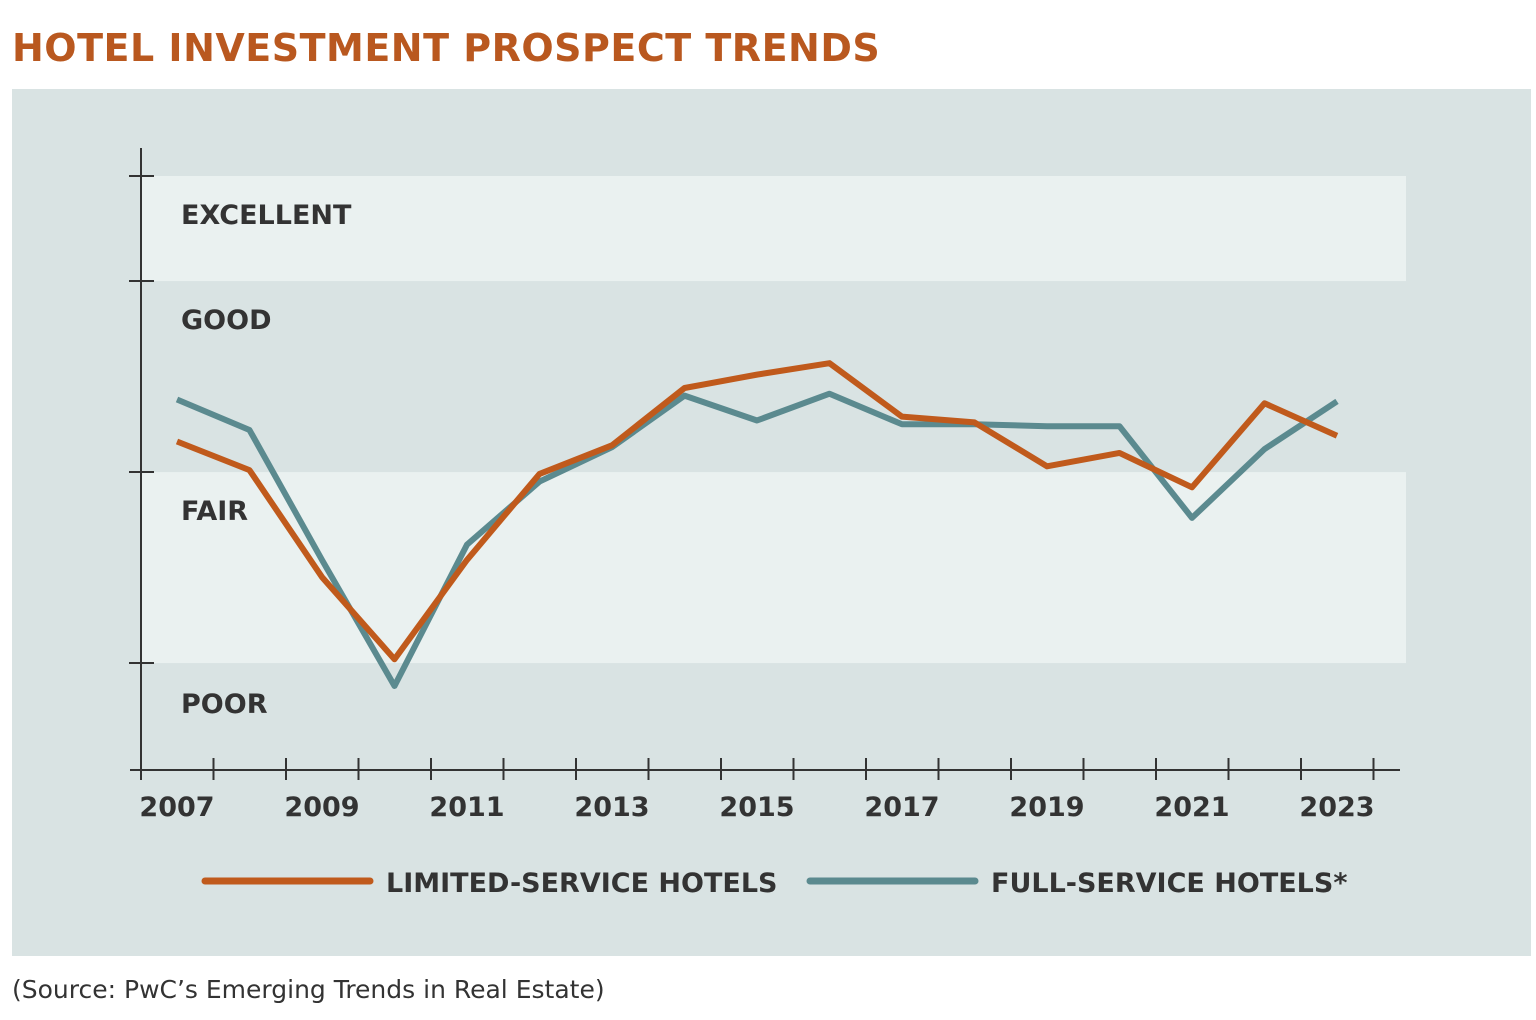 Image resolution: width=1536 pixels, height=1020 pixels. Describe the element at coordinates (214, 511) in the screenshot. I see `y-category-label: FAIR` at that location.